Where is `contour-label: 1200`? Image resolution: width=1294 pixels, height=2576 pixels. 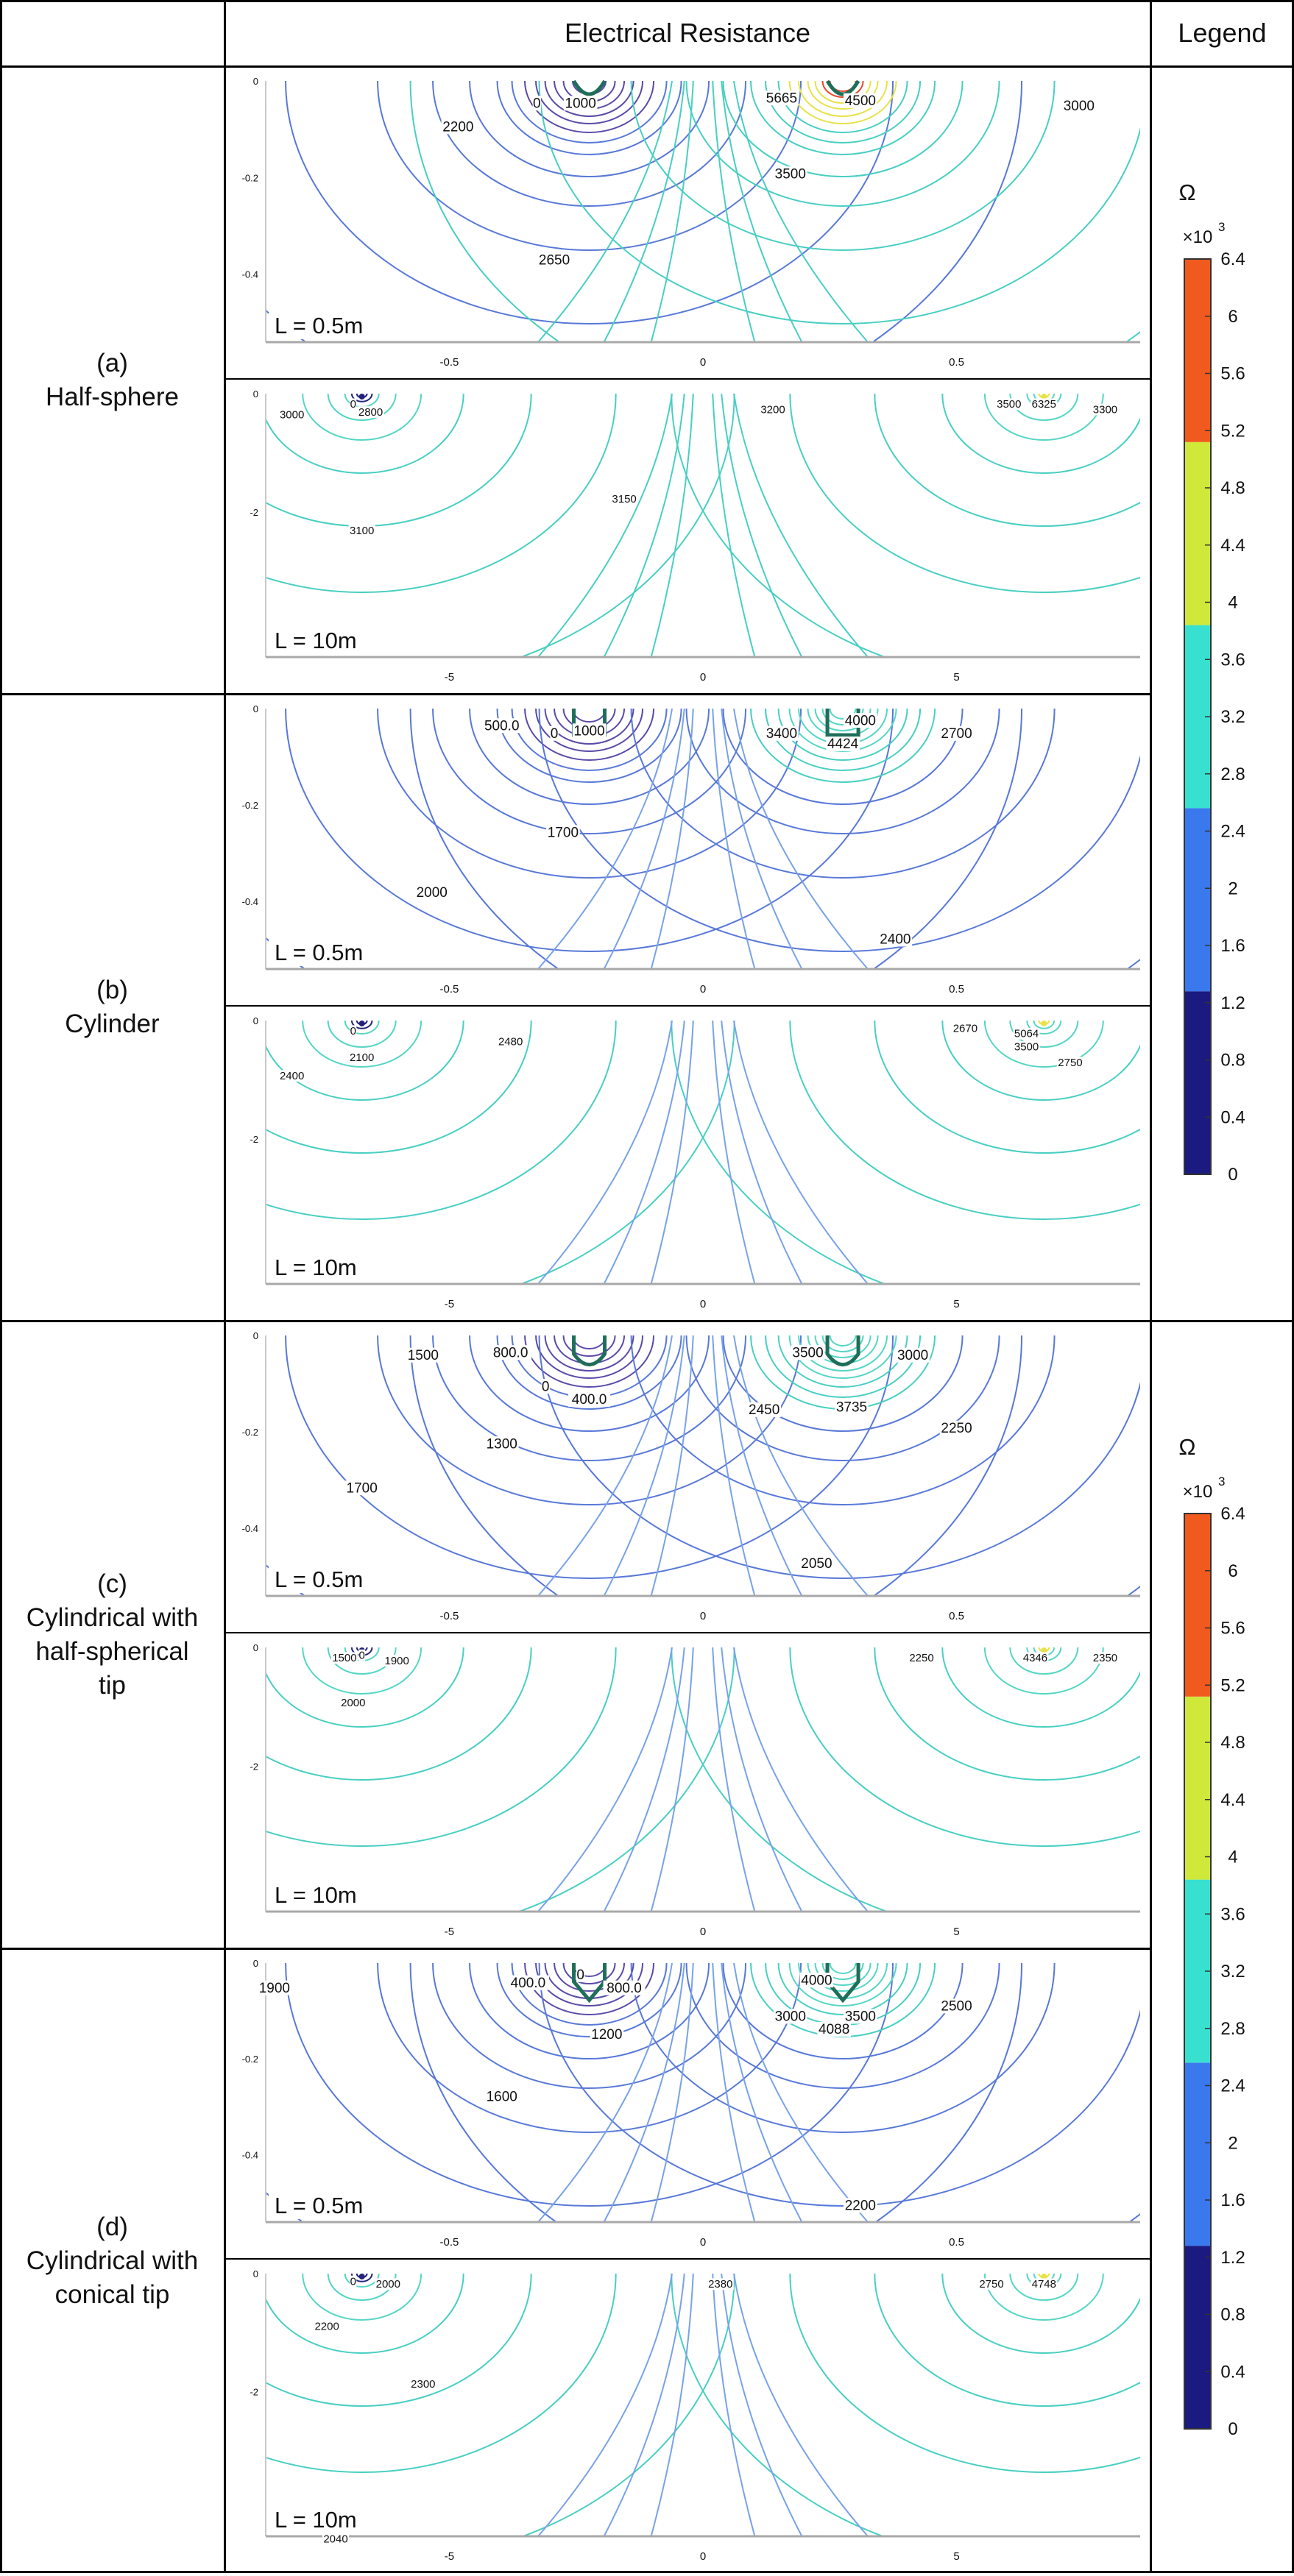 contour-label: 1200 is located at coordinates (606, 2035).